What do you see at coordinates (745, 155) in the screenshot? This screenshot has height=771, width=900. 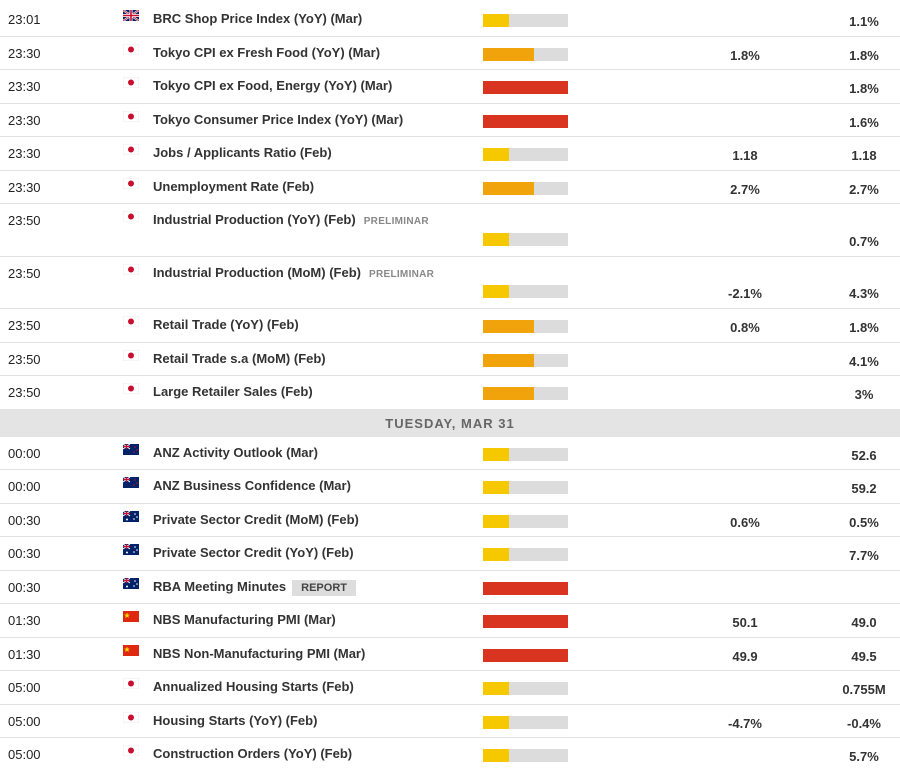 I see `consensus: 1.18` at bounding box center [745, 155].